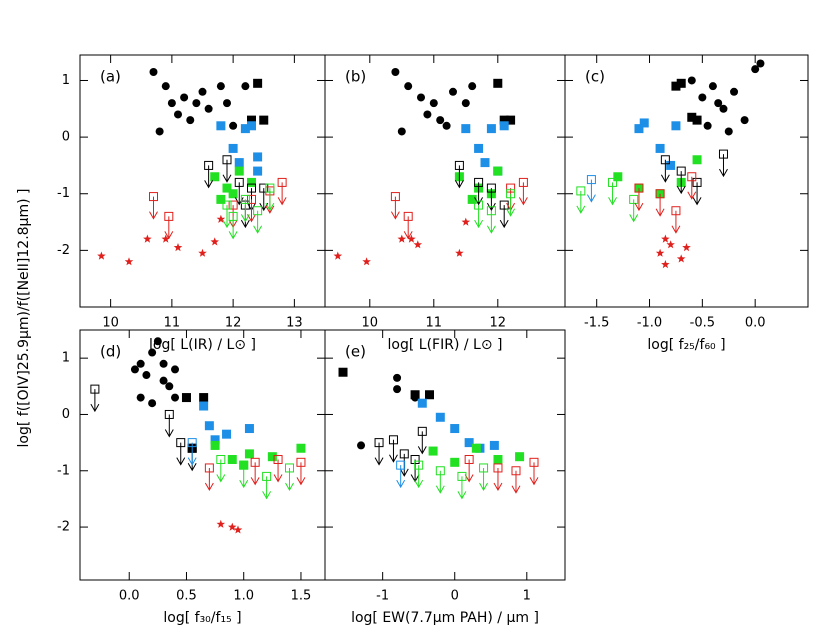 The width and height of the screenshot is (830, 635). What do you see at coordinates (445, 345) in the screenshot?
I see `x-axis-label: log[ L(FIR) / L⊙ ]` at bounding box center [445, 345].